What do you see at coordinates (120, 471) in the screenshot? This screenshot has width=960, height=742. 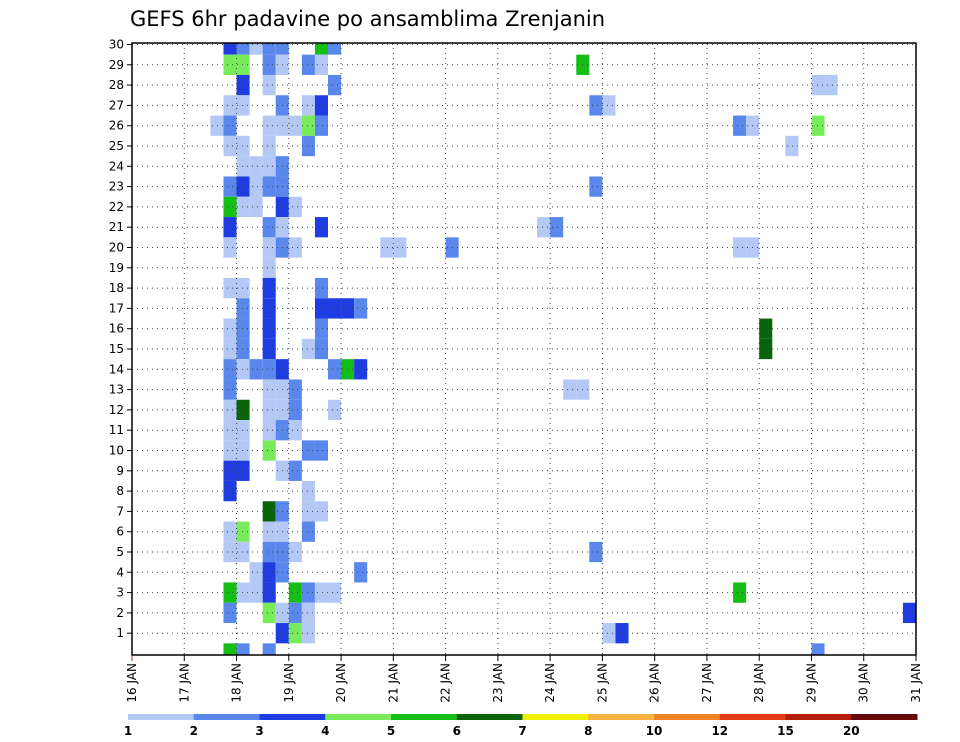 I see `y-tick-label: 9` at bounding box center [120, 471].